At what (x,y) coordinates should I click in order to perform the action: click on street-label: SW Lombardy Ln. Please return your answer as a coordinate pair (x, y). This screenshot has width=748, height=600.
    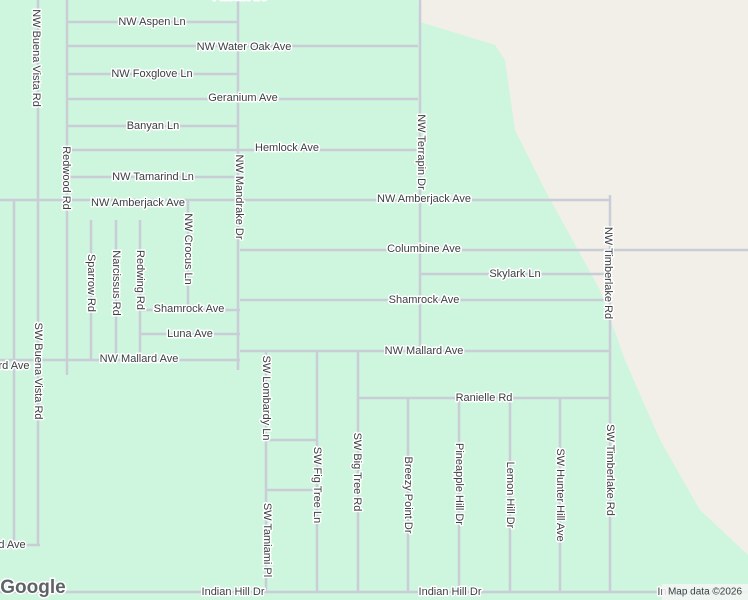
    Looking at the image, I should click on (266, 398).